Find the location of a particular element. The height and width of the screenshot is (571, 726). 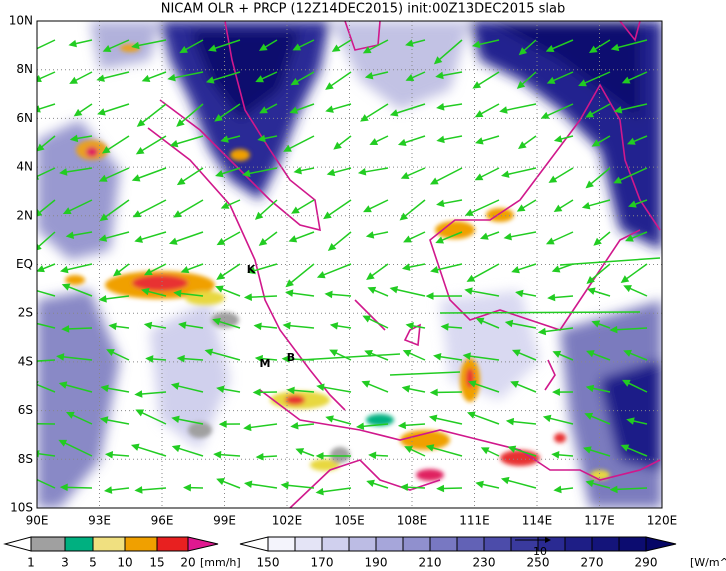

olr-label: 210 is located at coordinates (430, 563).